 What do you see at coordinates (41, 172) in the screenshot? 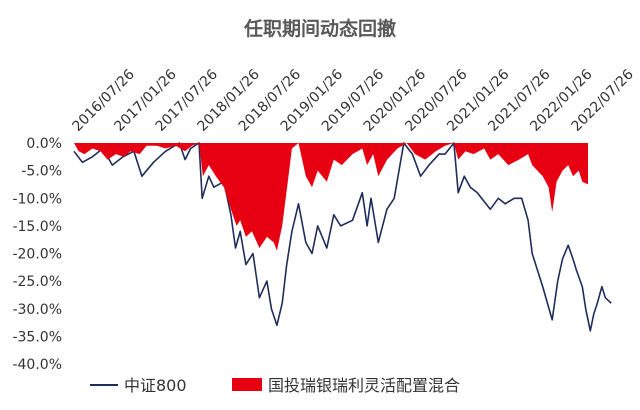
I see `y-tick-label: -5.0%` at bounding box center [41, 172].